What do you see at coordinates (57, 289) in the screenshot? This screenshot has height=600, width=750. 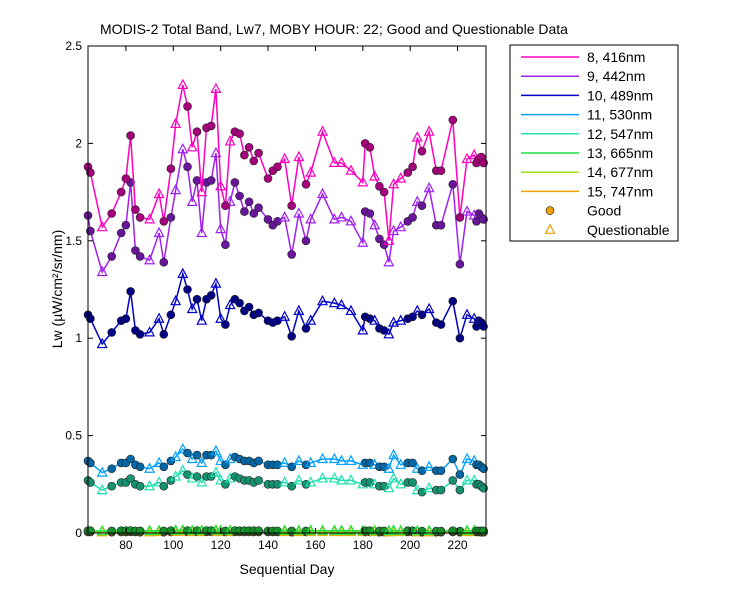 I see `y-axis-label: Lw (µW/cm²/sr/nm)` at bounding box center [57, 289].